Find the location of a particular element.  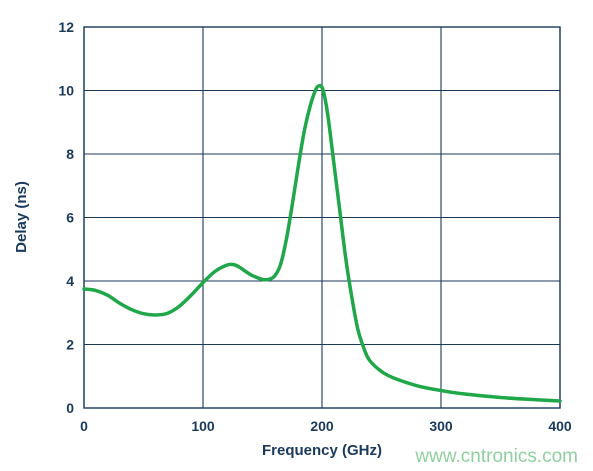

y-tick-label: 2 is located at coordinates (70, 345).